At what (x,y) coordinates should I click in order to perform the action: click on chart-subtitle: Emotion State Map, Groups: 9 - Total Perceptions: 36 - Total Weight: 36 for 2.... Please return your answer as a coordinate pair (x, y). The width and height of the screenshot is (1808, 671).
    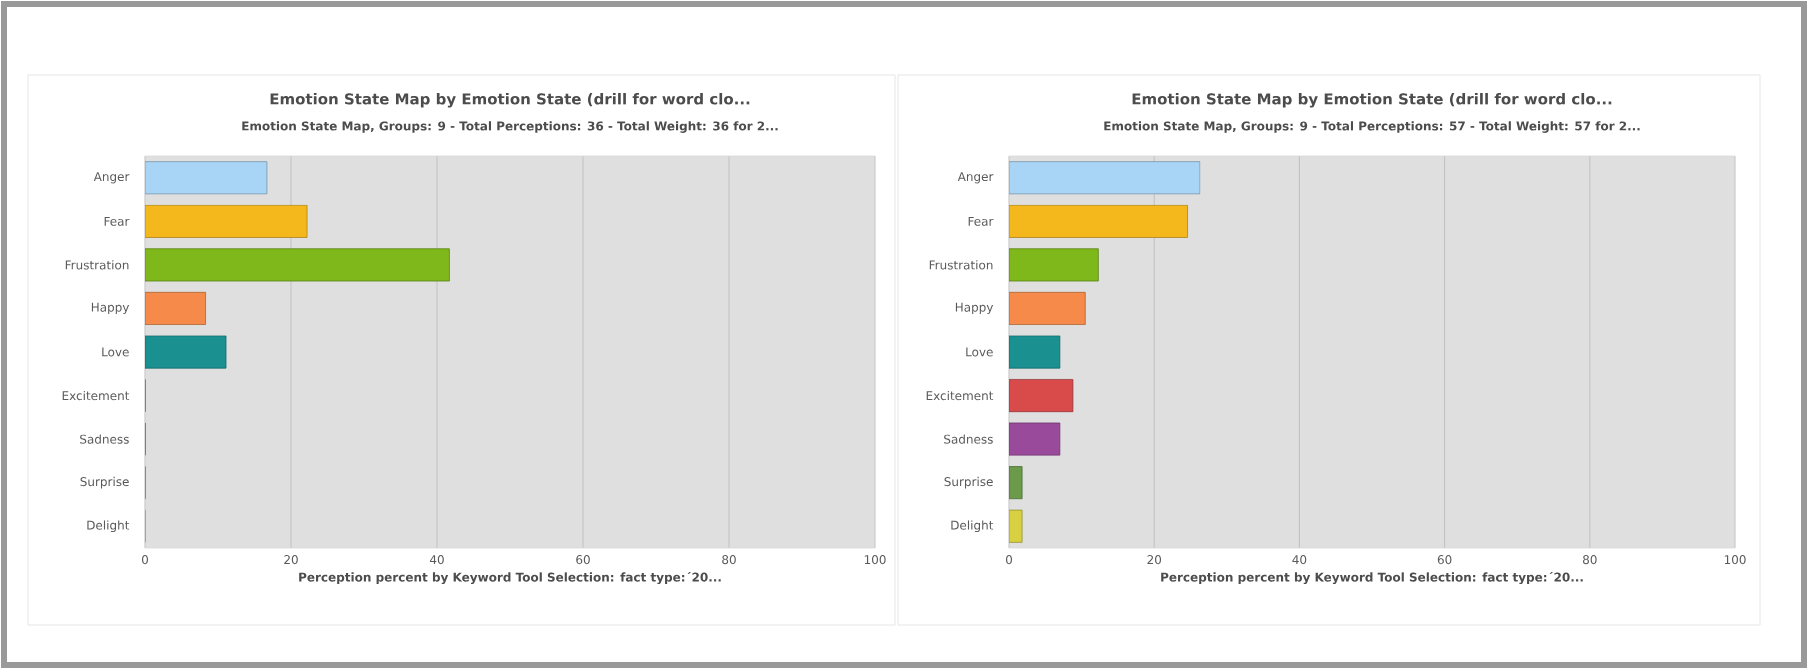
    Looking at the image, I should click on (510, 127).